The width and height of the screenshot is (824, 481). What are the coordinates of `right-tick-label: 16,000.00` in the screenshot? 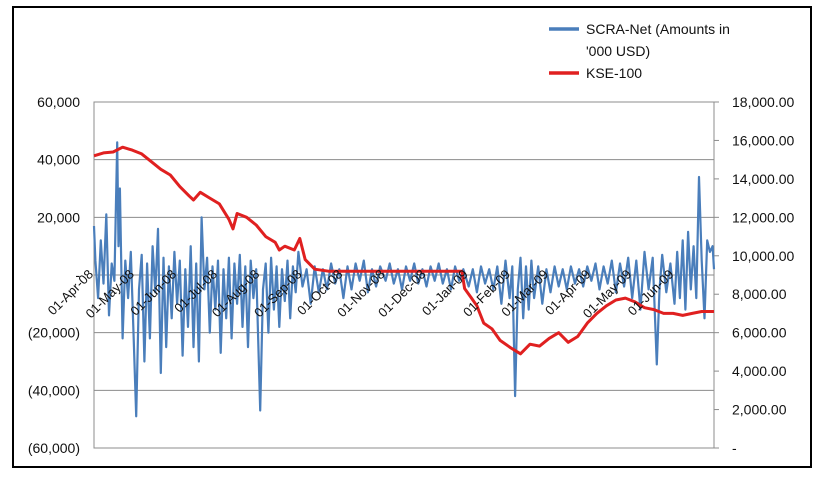 It's located at (763, 140).